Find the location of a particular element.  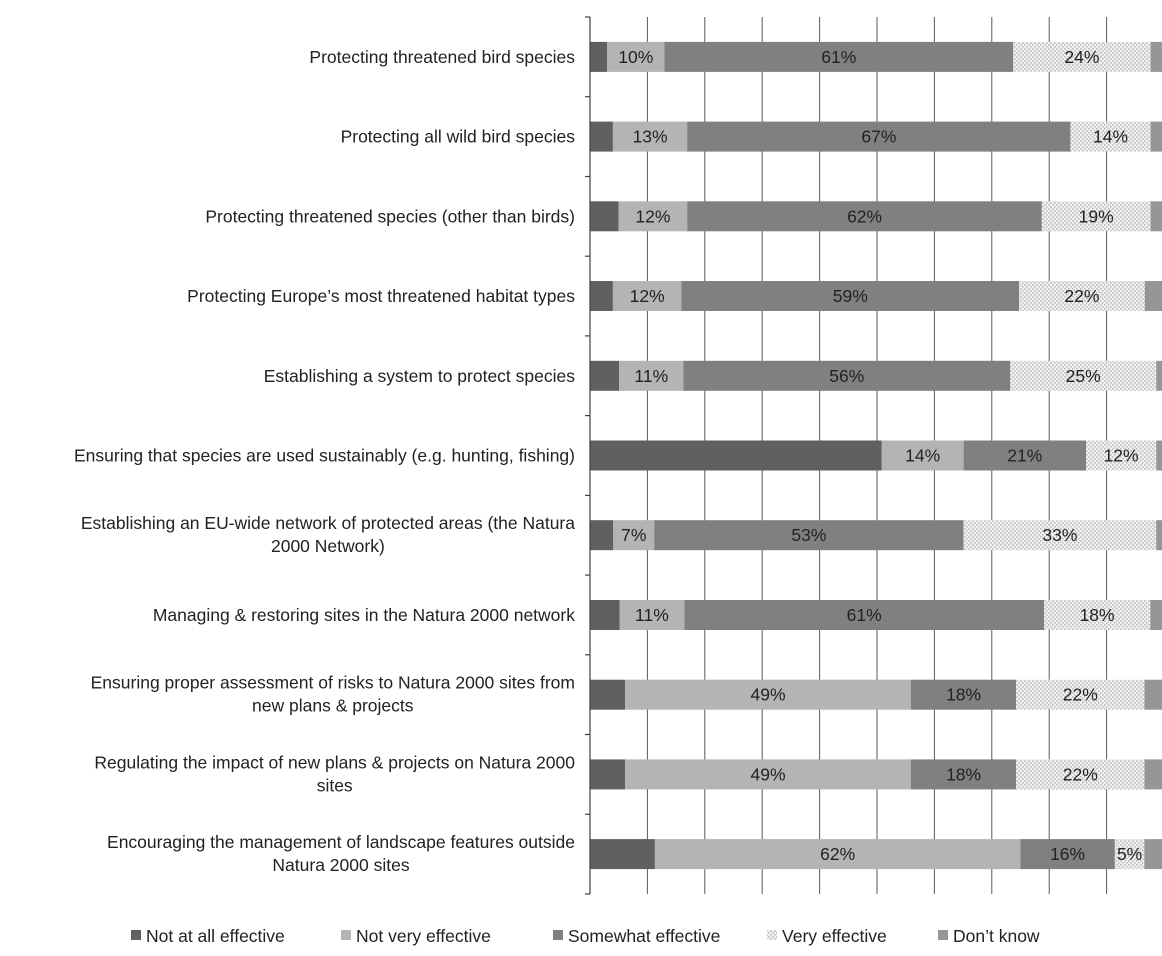

legend-label: Not at all effective is located at coordinates (215, 936).